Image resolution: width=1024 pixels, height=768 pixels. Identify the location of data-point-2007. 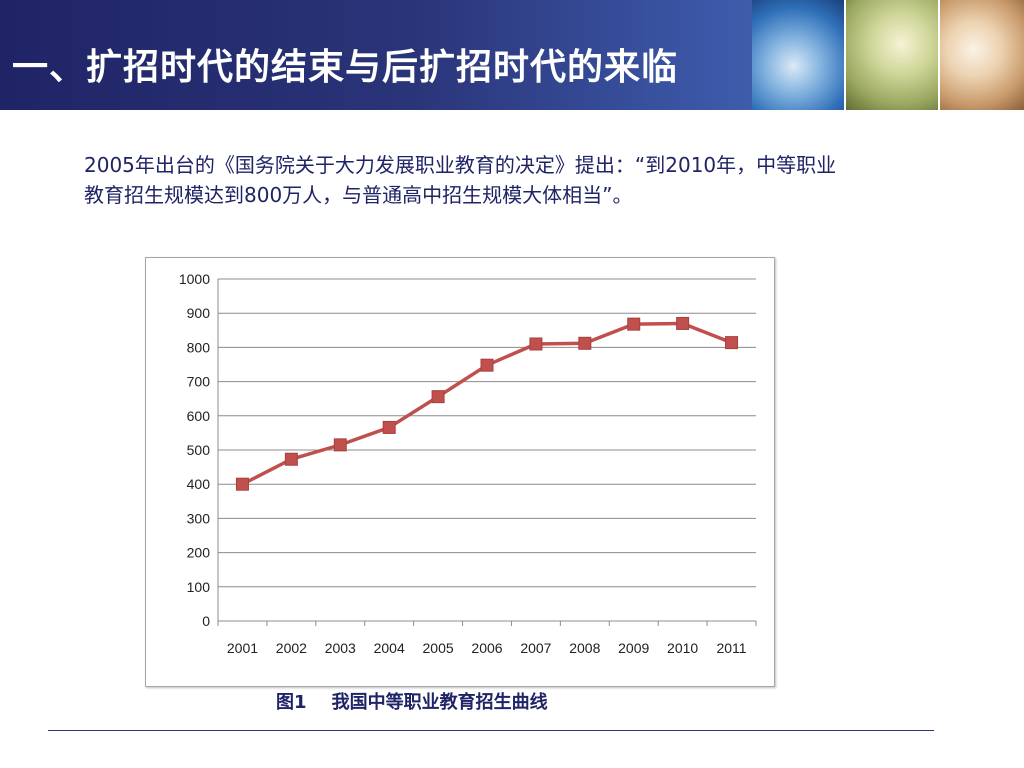
(536, 344).